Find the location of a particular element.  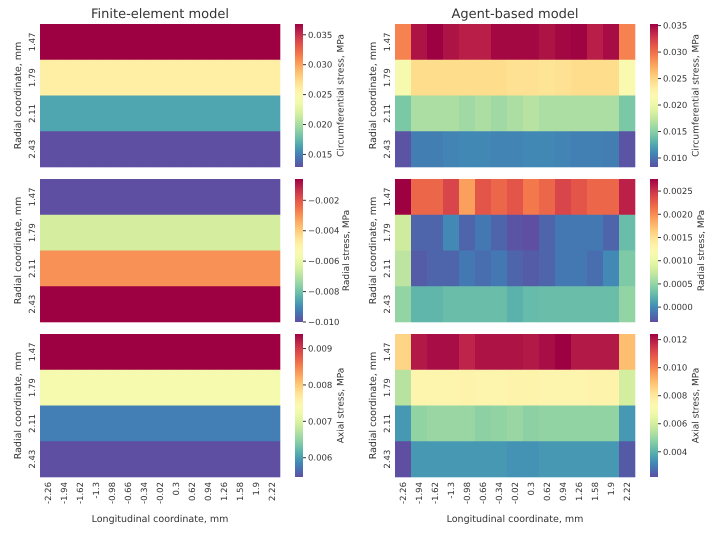

color-bar-label: 0.0015 is located at coordinates (678, 239).